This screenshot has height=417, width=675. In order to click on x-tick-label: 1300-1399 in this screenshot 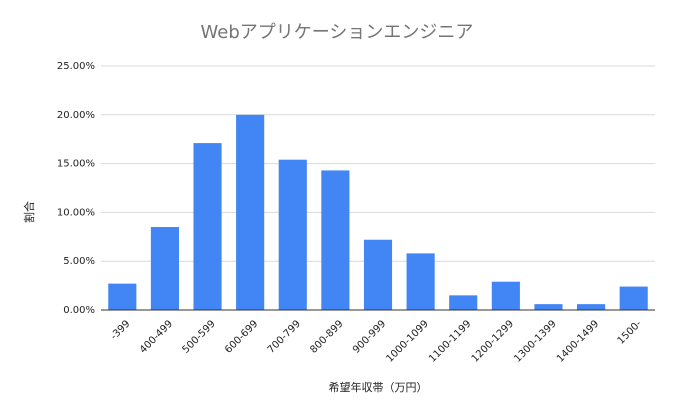, I will do `click(535, 341)`.